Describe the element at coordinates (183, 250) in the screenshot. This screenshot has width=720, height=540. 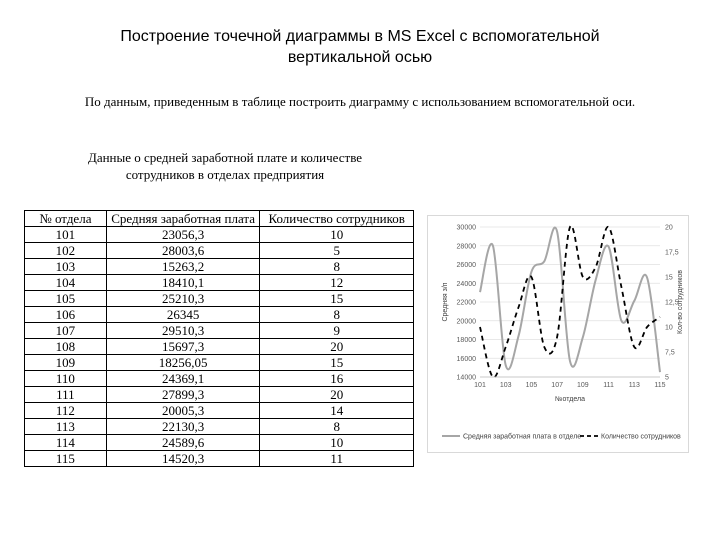
I see `cell-average-salary: 28003,6` at that location.